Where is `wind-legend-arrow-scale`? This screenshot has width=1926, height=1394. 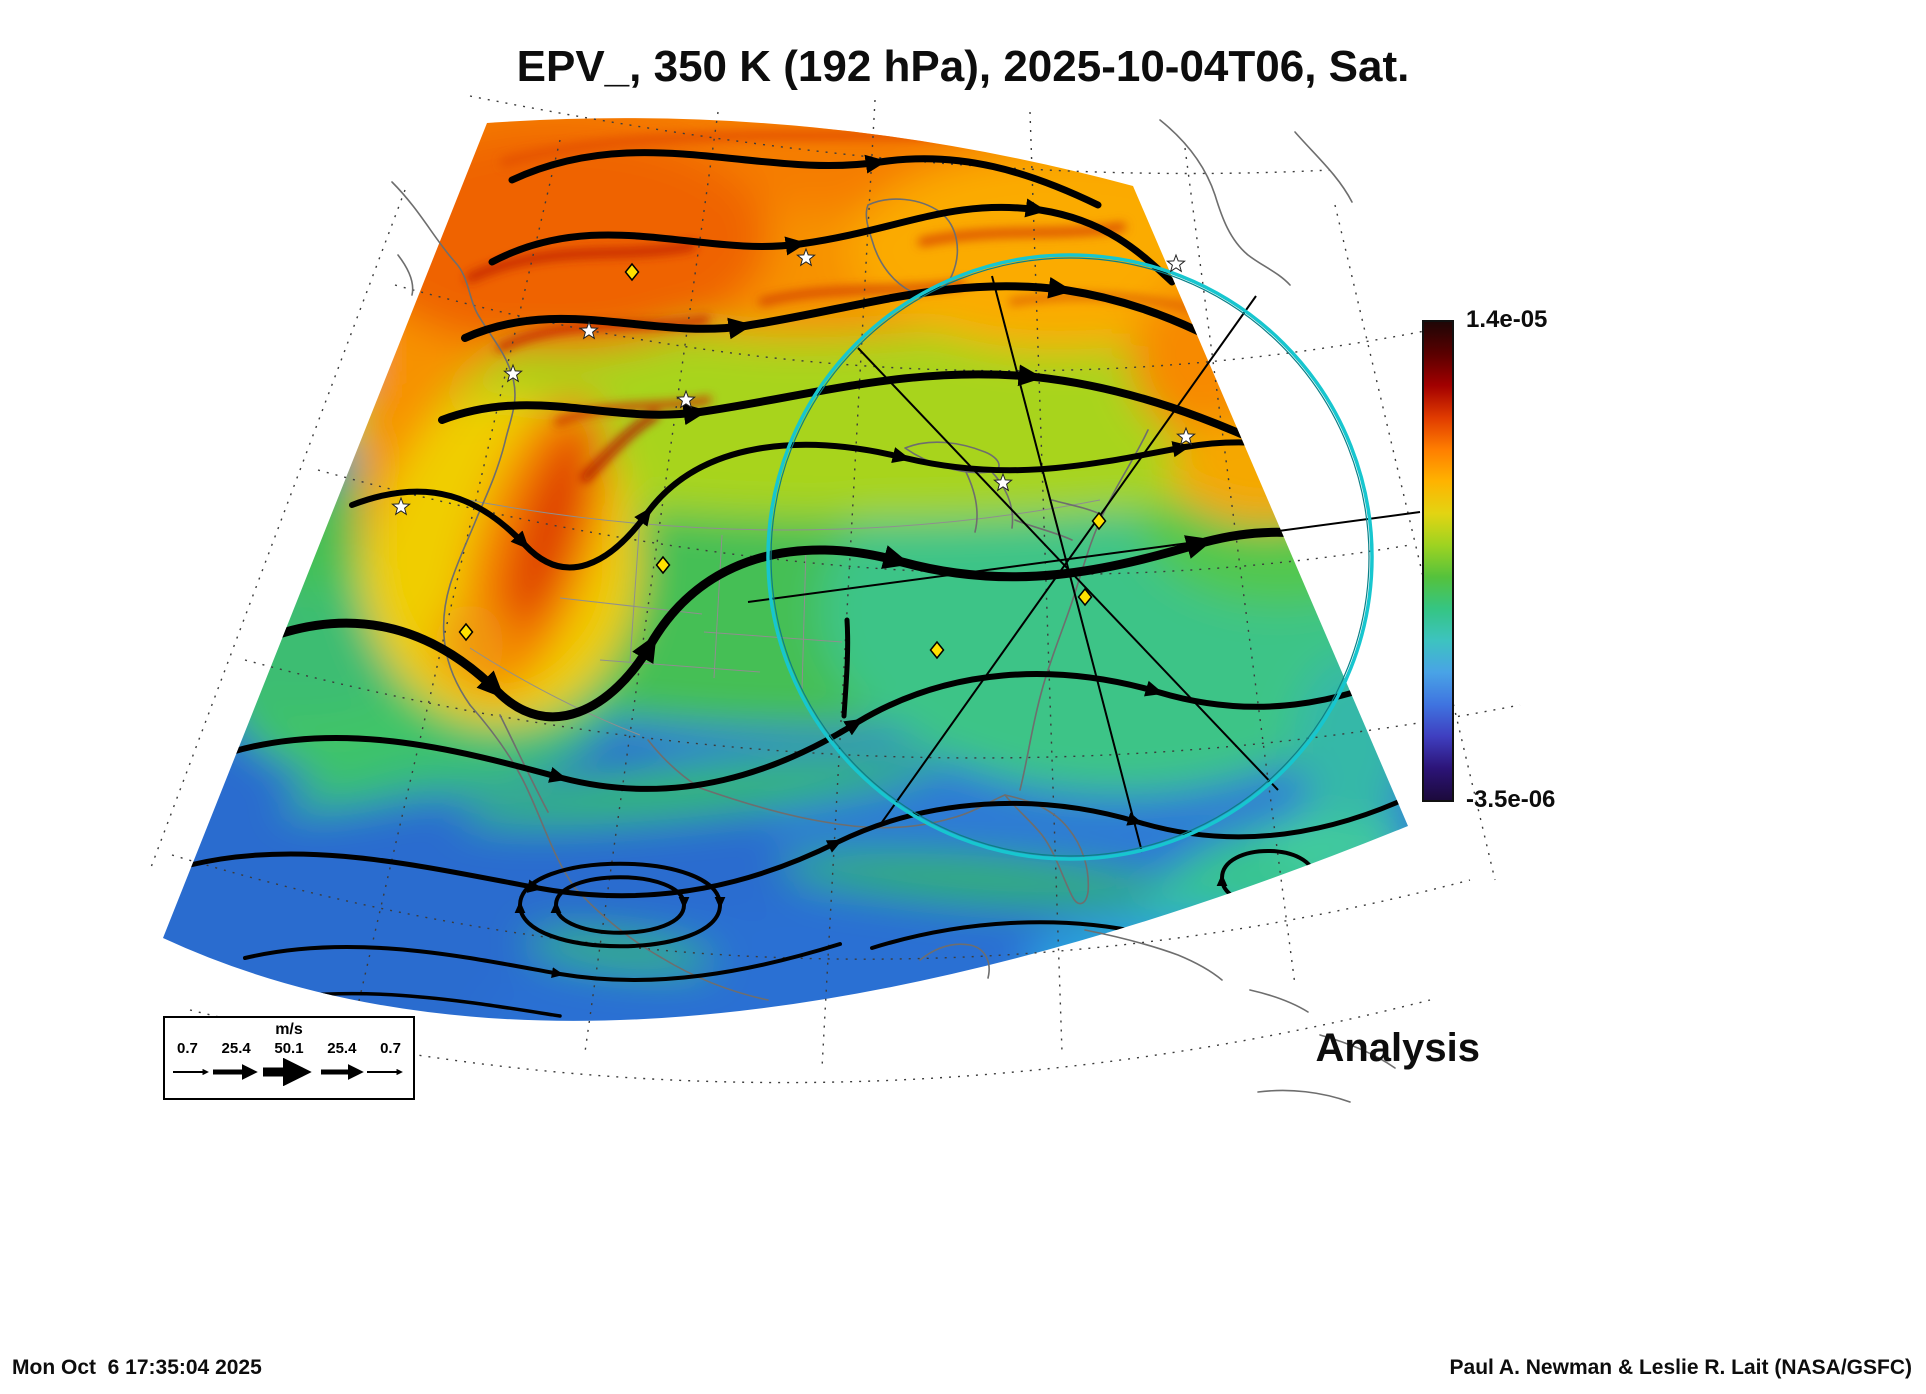
wind-legend-arrow-scale is located at coordinates (288, 1072).